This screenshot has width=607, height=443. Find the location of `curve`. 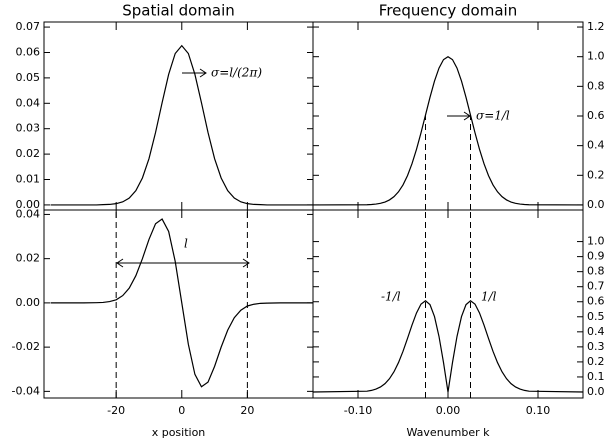

curve is located at coordinates (448, 346).